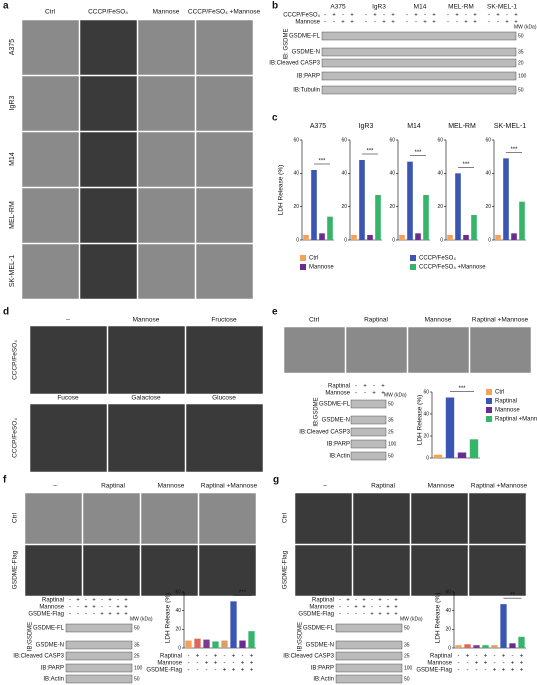 This screenshot has height=685, width=537. I want to click on mw-label: 50, so click(391, 404).